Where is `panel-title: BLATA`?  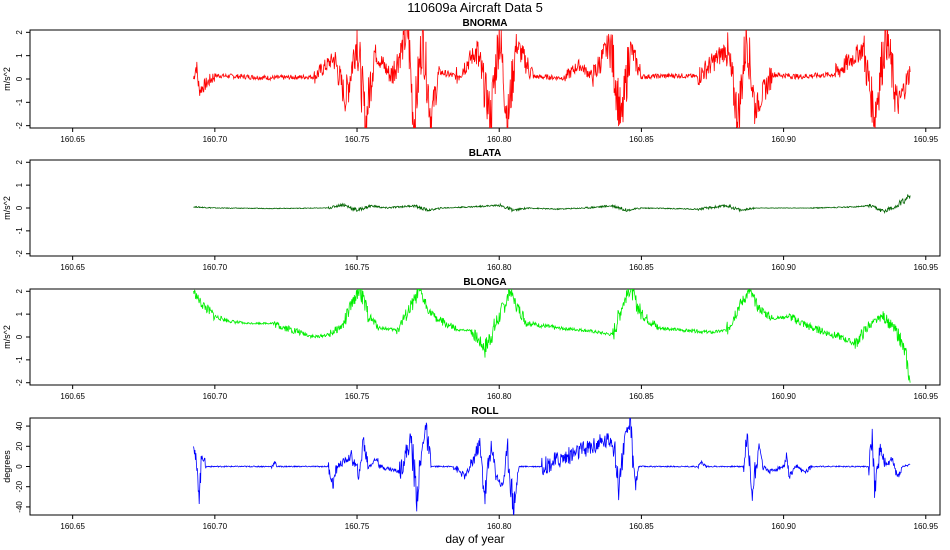 panel-title: BLATA is located at coordinates (485, 153).